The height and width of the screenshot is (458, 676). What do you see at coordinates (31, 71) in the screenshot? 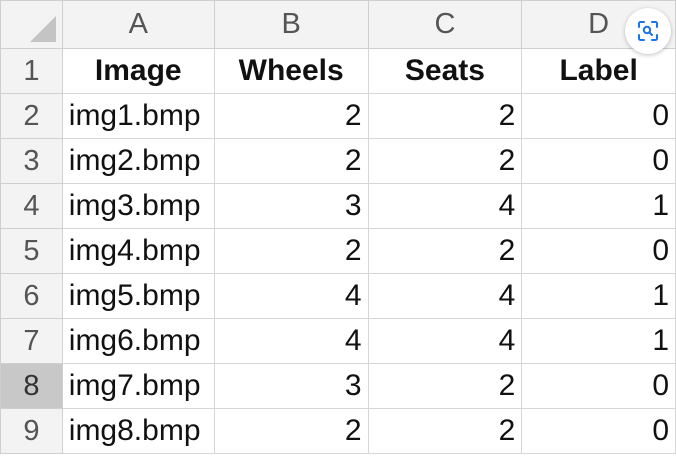
I see `row-header: 1` at bounding box center [31, 71].